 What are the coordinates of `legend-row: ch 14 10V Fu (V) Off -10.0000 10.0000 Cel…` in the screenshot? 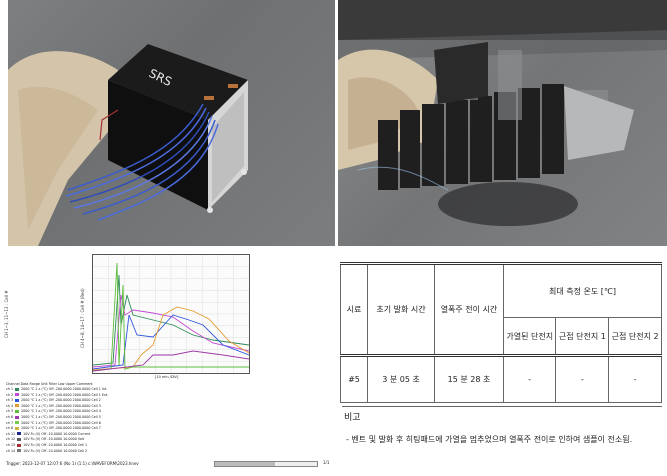 It's located at (46, 451).